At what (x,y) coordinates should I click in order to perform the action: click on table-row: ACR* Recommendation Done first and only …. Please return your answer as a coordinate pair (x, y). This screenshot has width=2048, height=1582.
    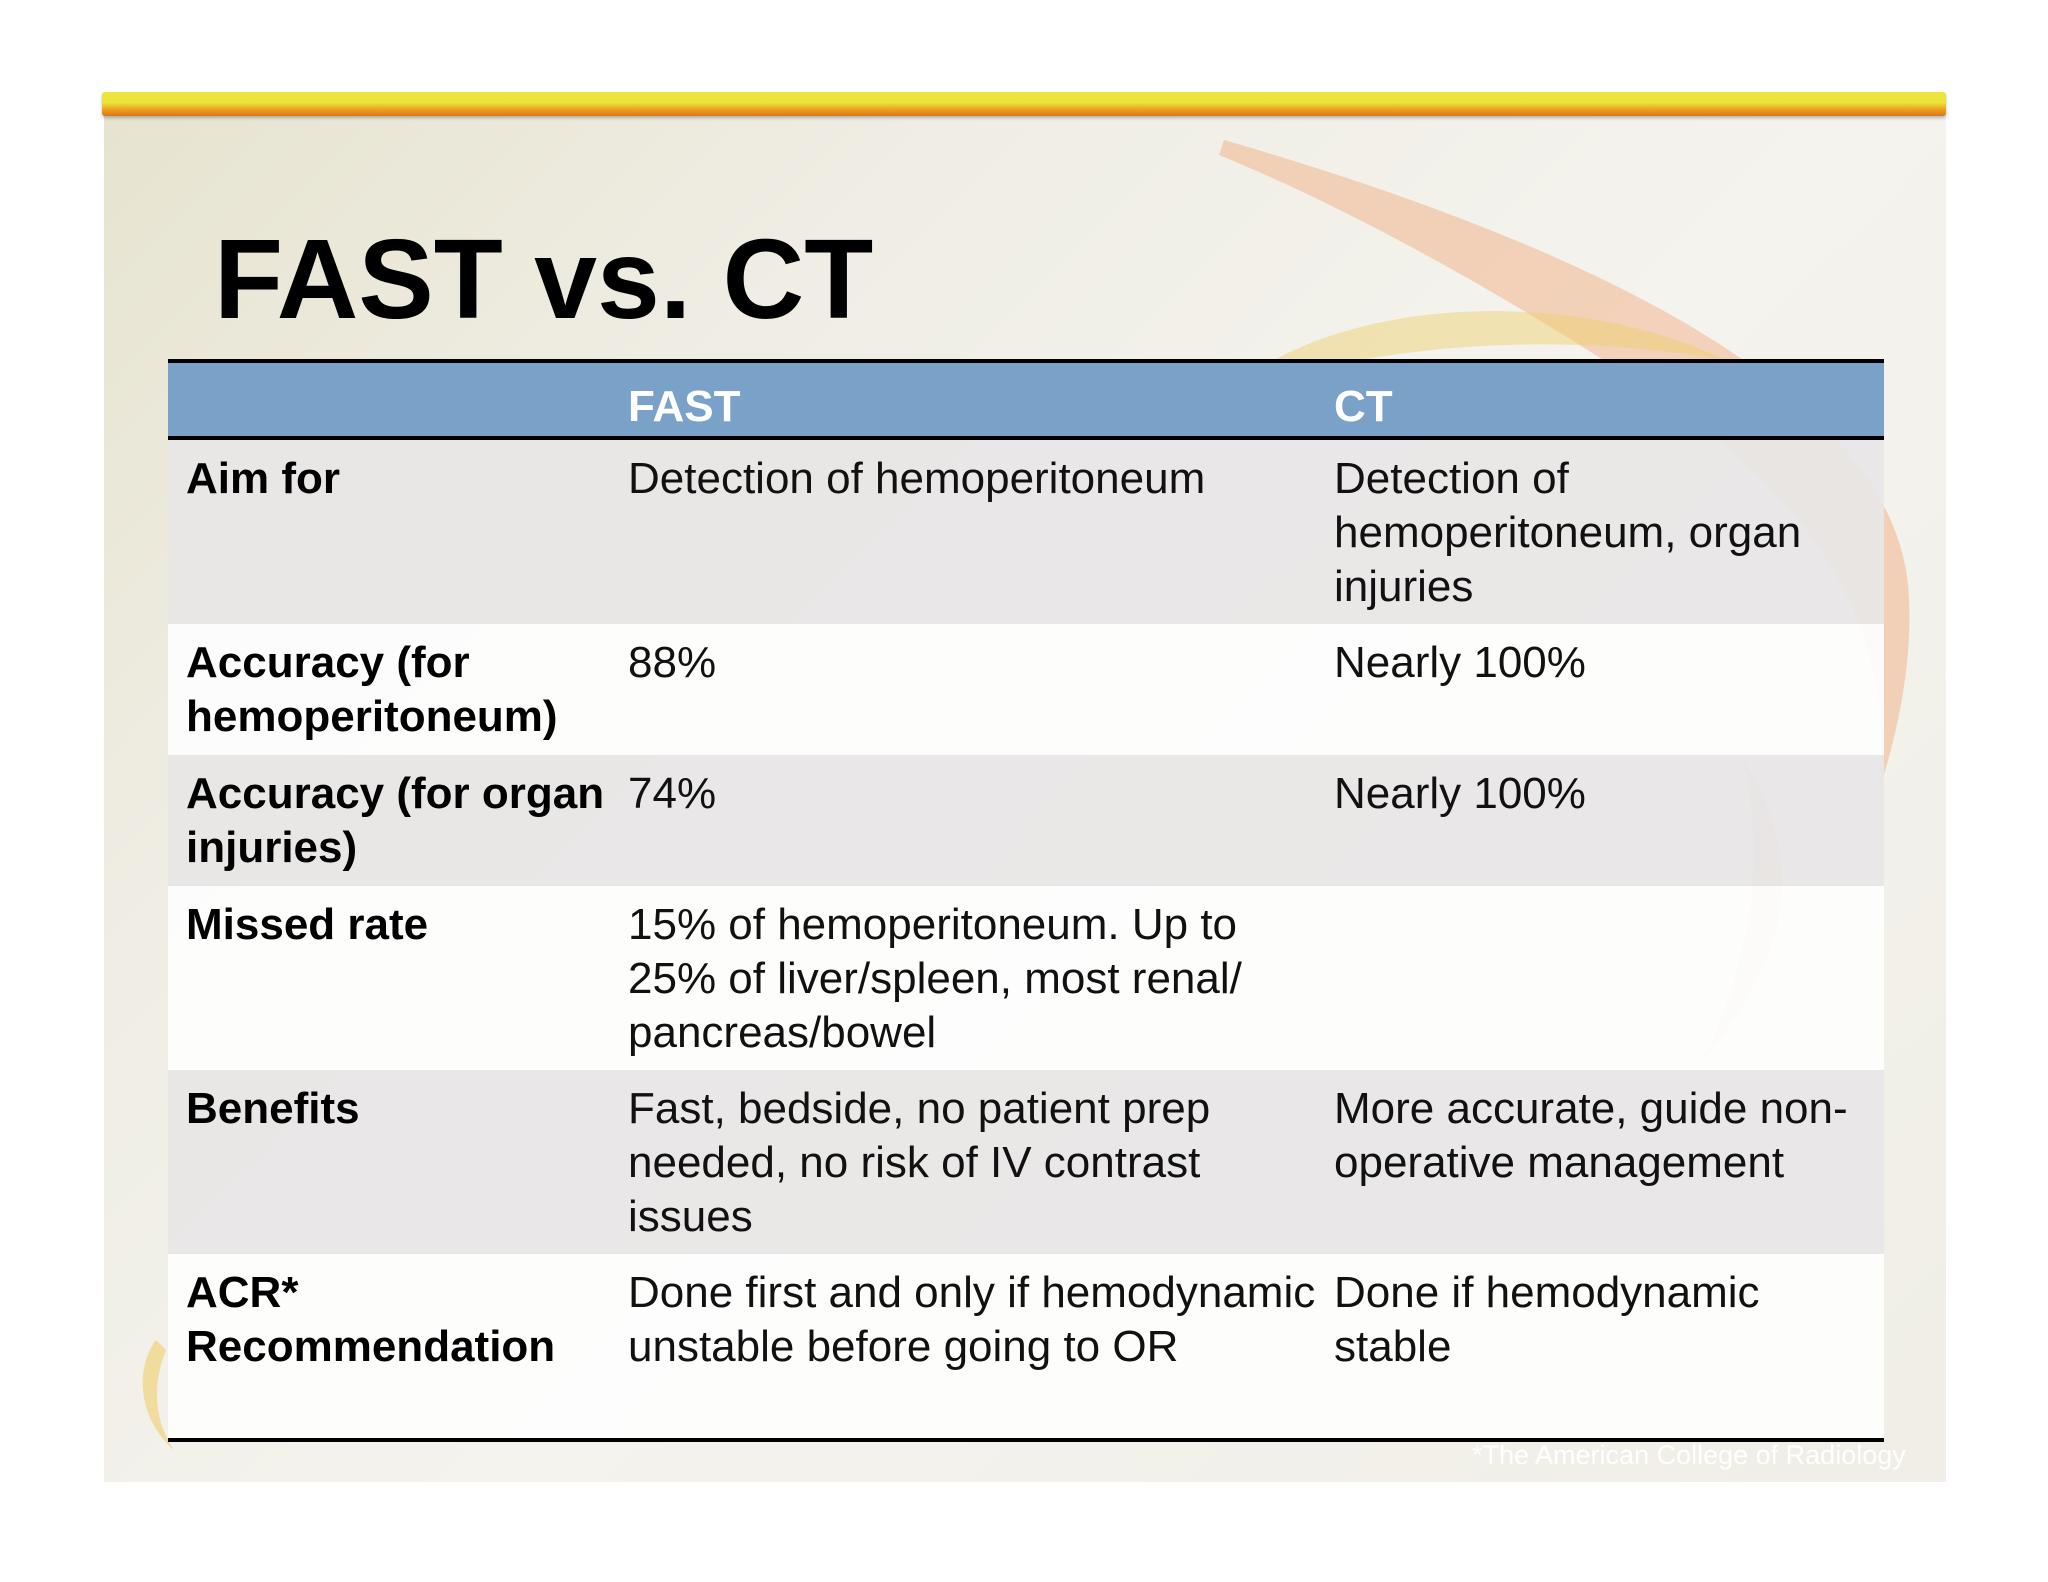
    Looking at the image, I should click on (1026, 1346).